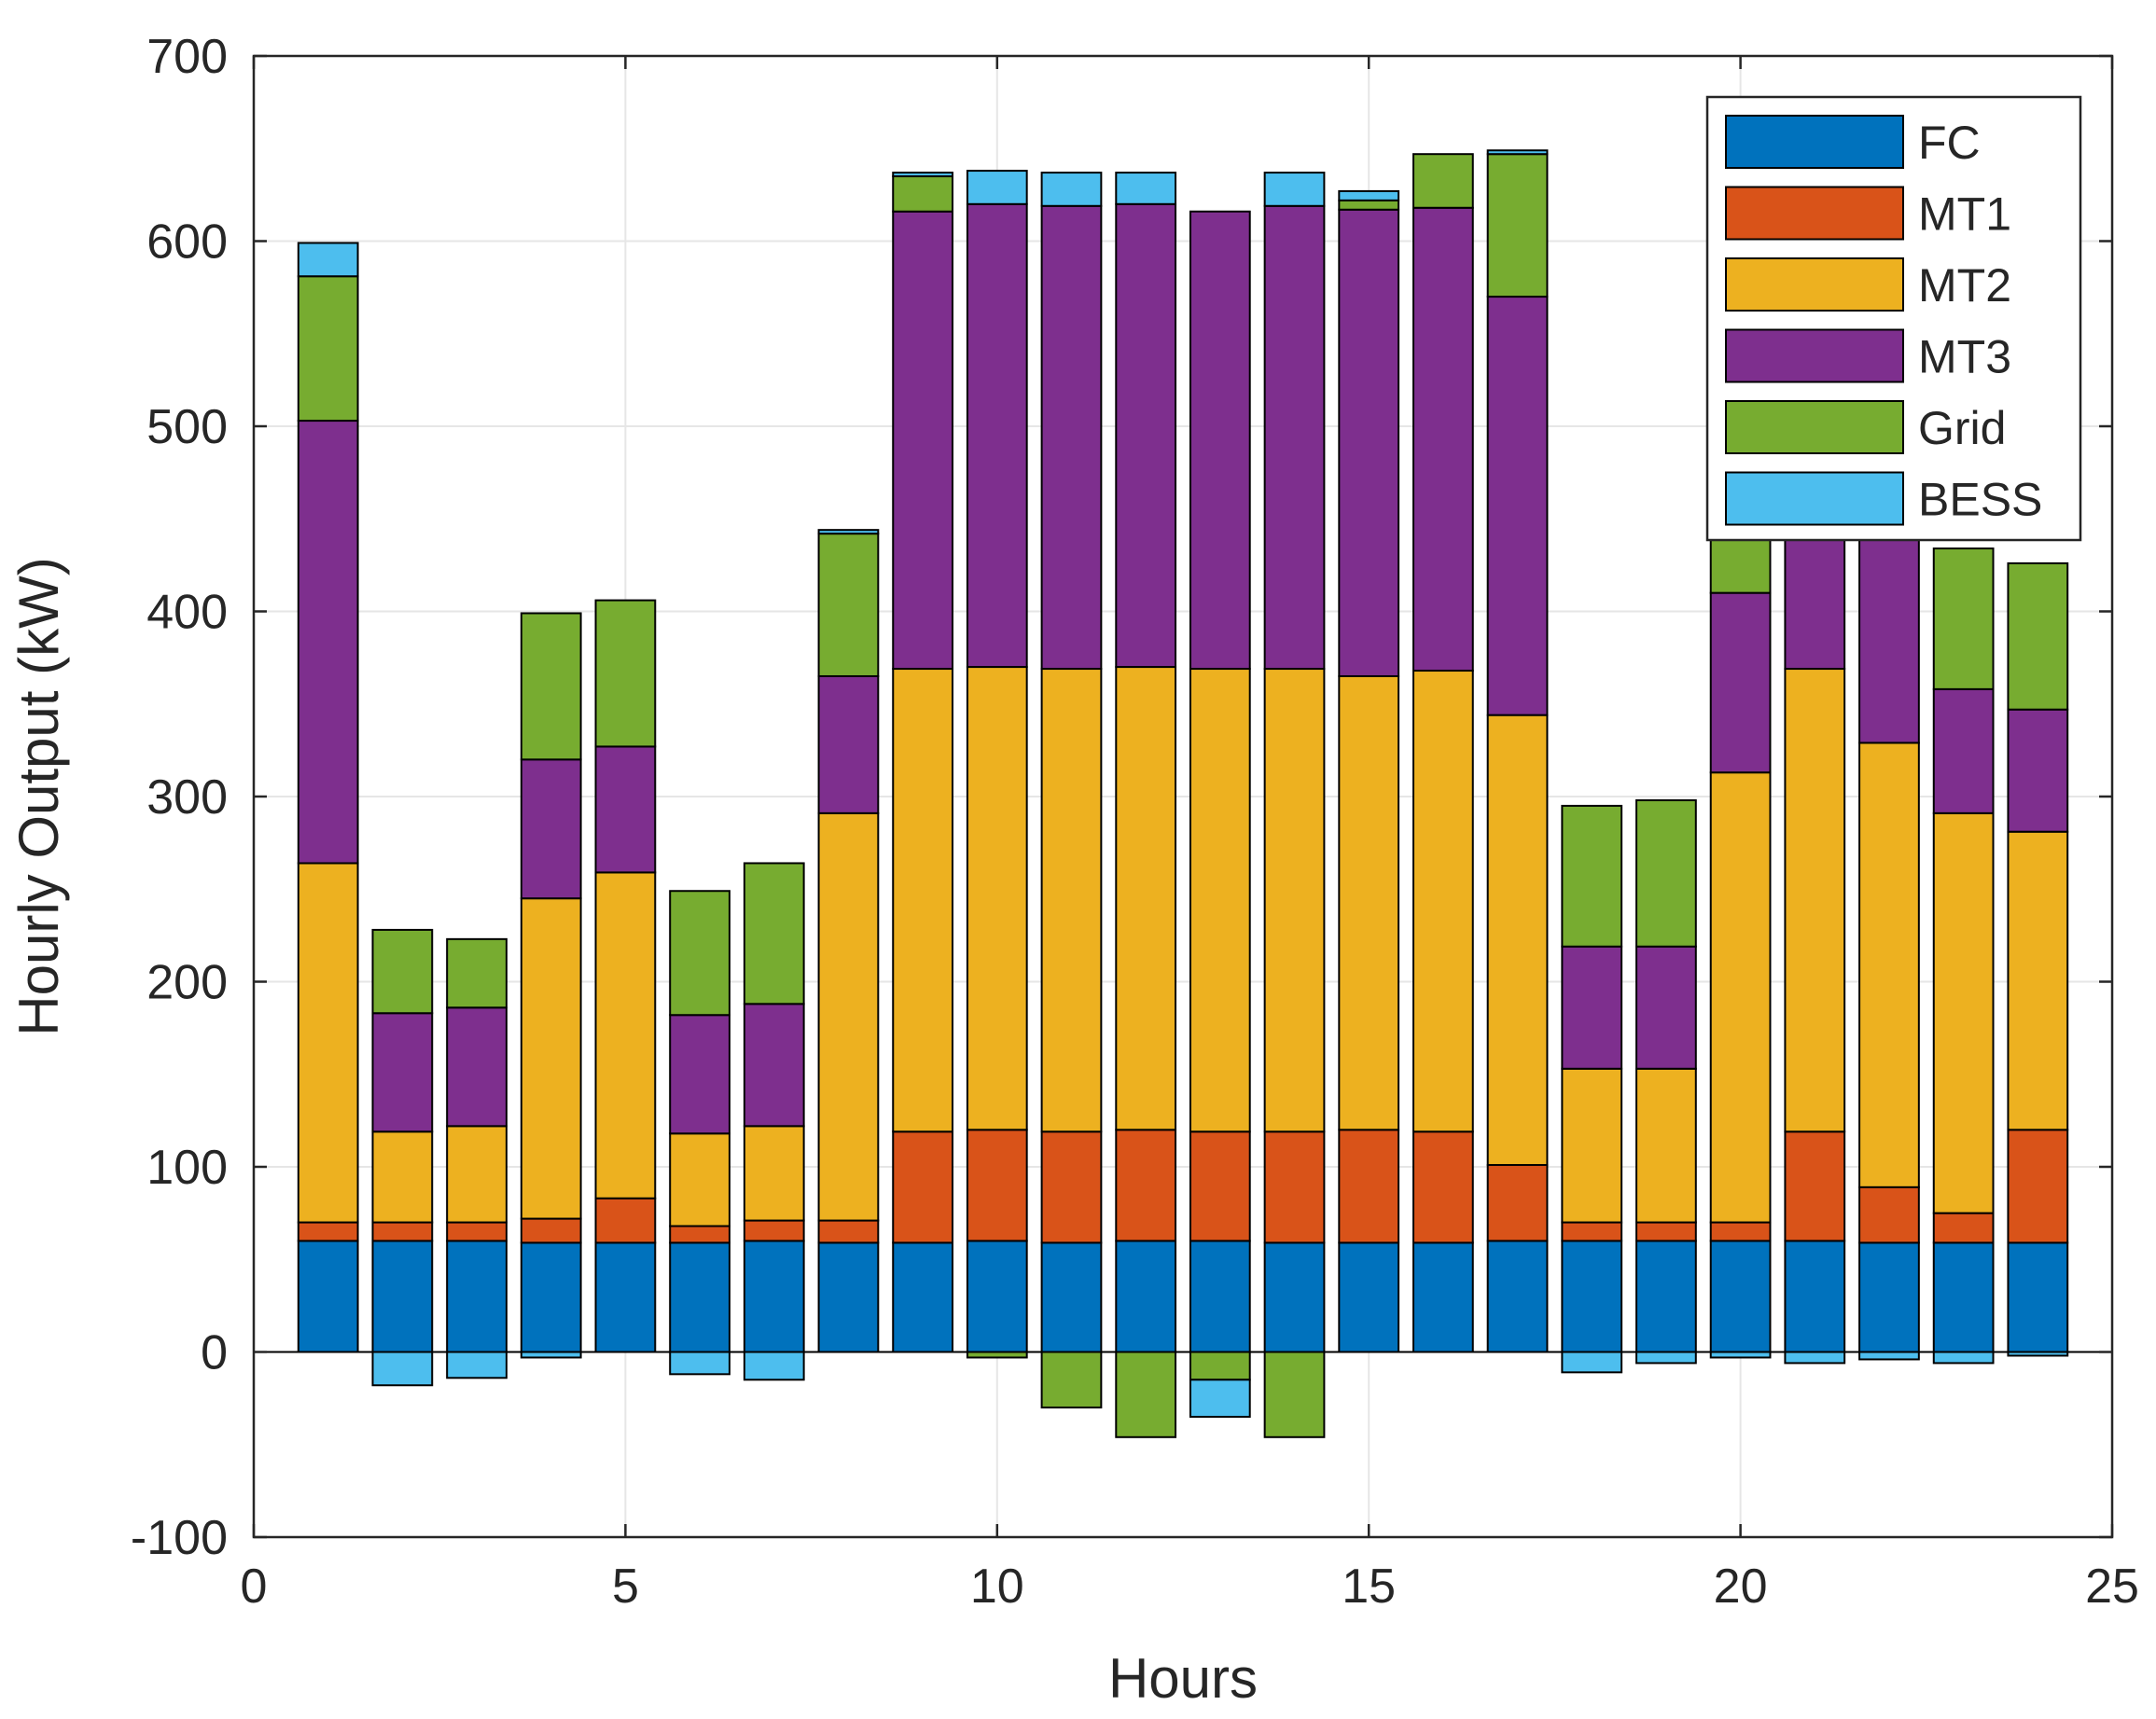 The width and height of the screenshot is (2156, 1719). I want to click on legend: FC MT1 MT2 MT3 Grid BESS, so click(1893, 318).